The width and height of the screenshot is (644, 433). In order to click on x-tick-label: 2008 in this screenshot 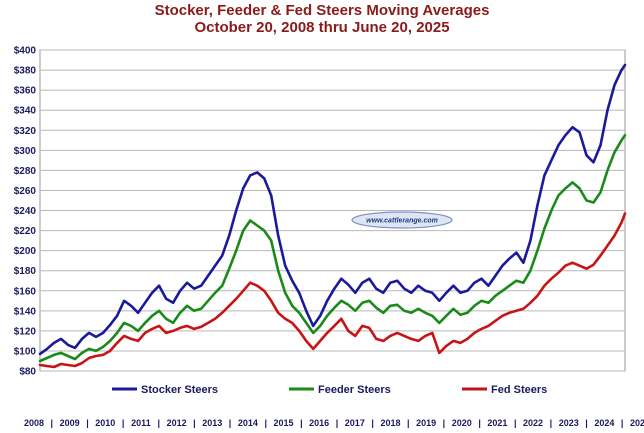, I will do `click(34, 423)`.